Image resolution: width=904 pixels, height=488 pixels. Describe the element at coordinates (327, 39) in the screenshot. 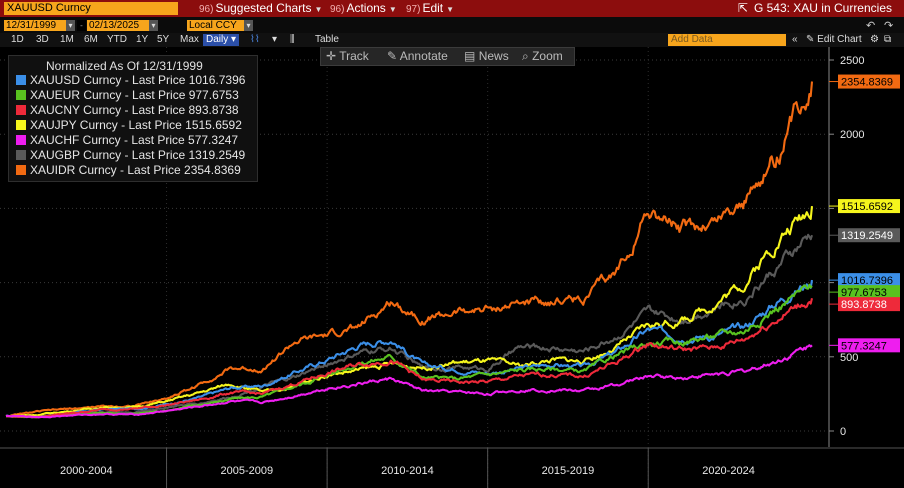

I see `table-button: Table` at that location.